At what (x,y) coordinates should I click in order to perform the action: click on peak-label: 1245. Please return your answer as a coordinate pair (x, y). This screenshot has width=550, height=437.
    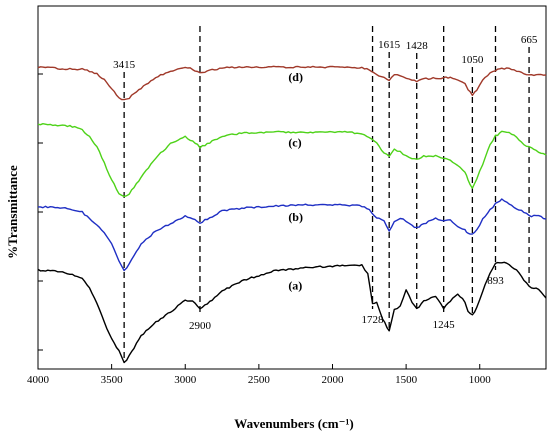
    Looking at the image, I should click on (444, 325).